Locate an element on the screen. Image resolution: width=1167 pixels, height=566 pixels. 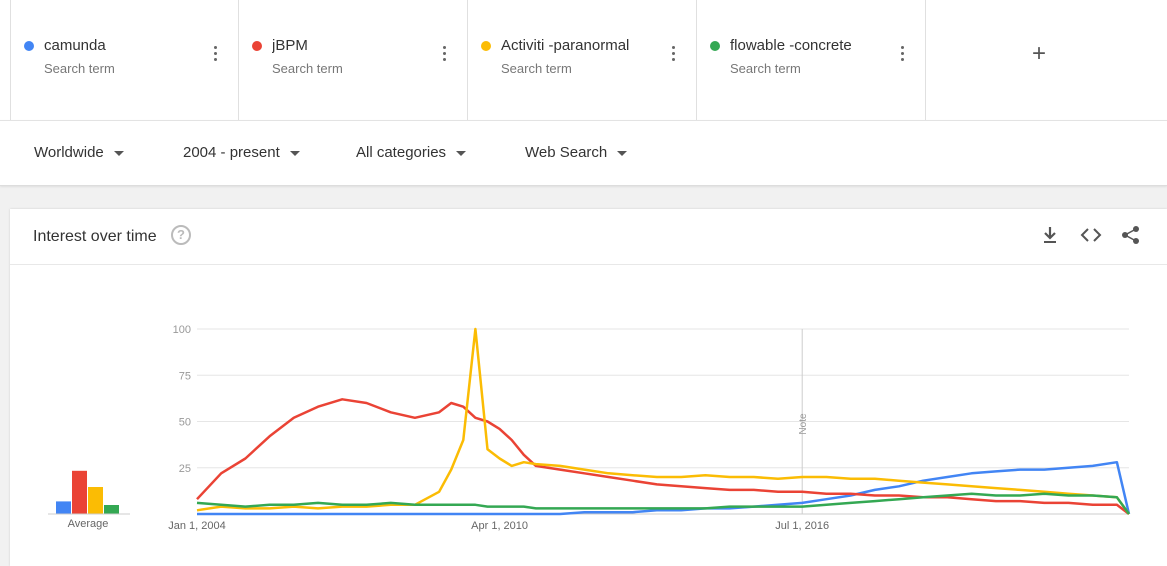
help-icon: ? is located at coordinates (181, 235).